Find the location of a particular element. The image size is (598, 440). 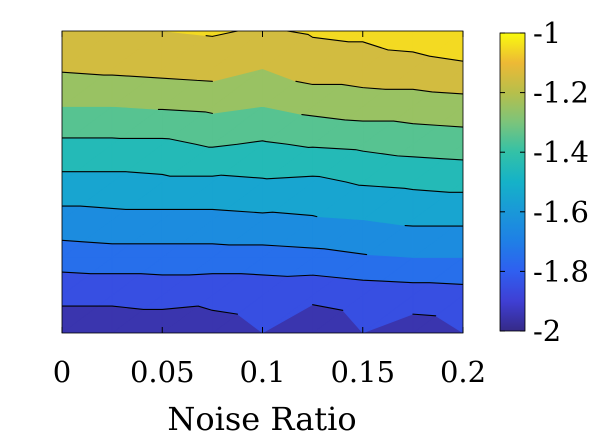

contour-line-level-neg1p1 is located at coordinates (334, 46).